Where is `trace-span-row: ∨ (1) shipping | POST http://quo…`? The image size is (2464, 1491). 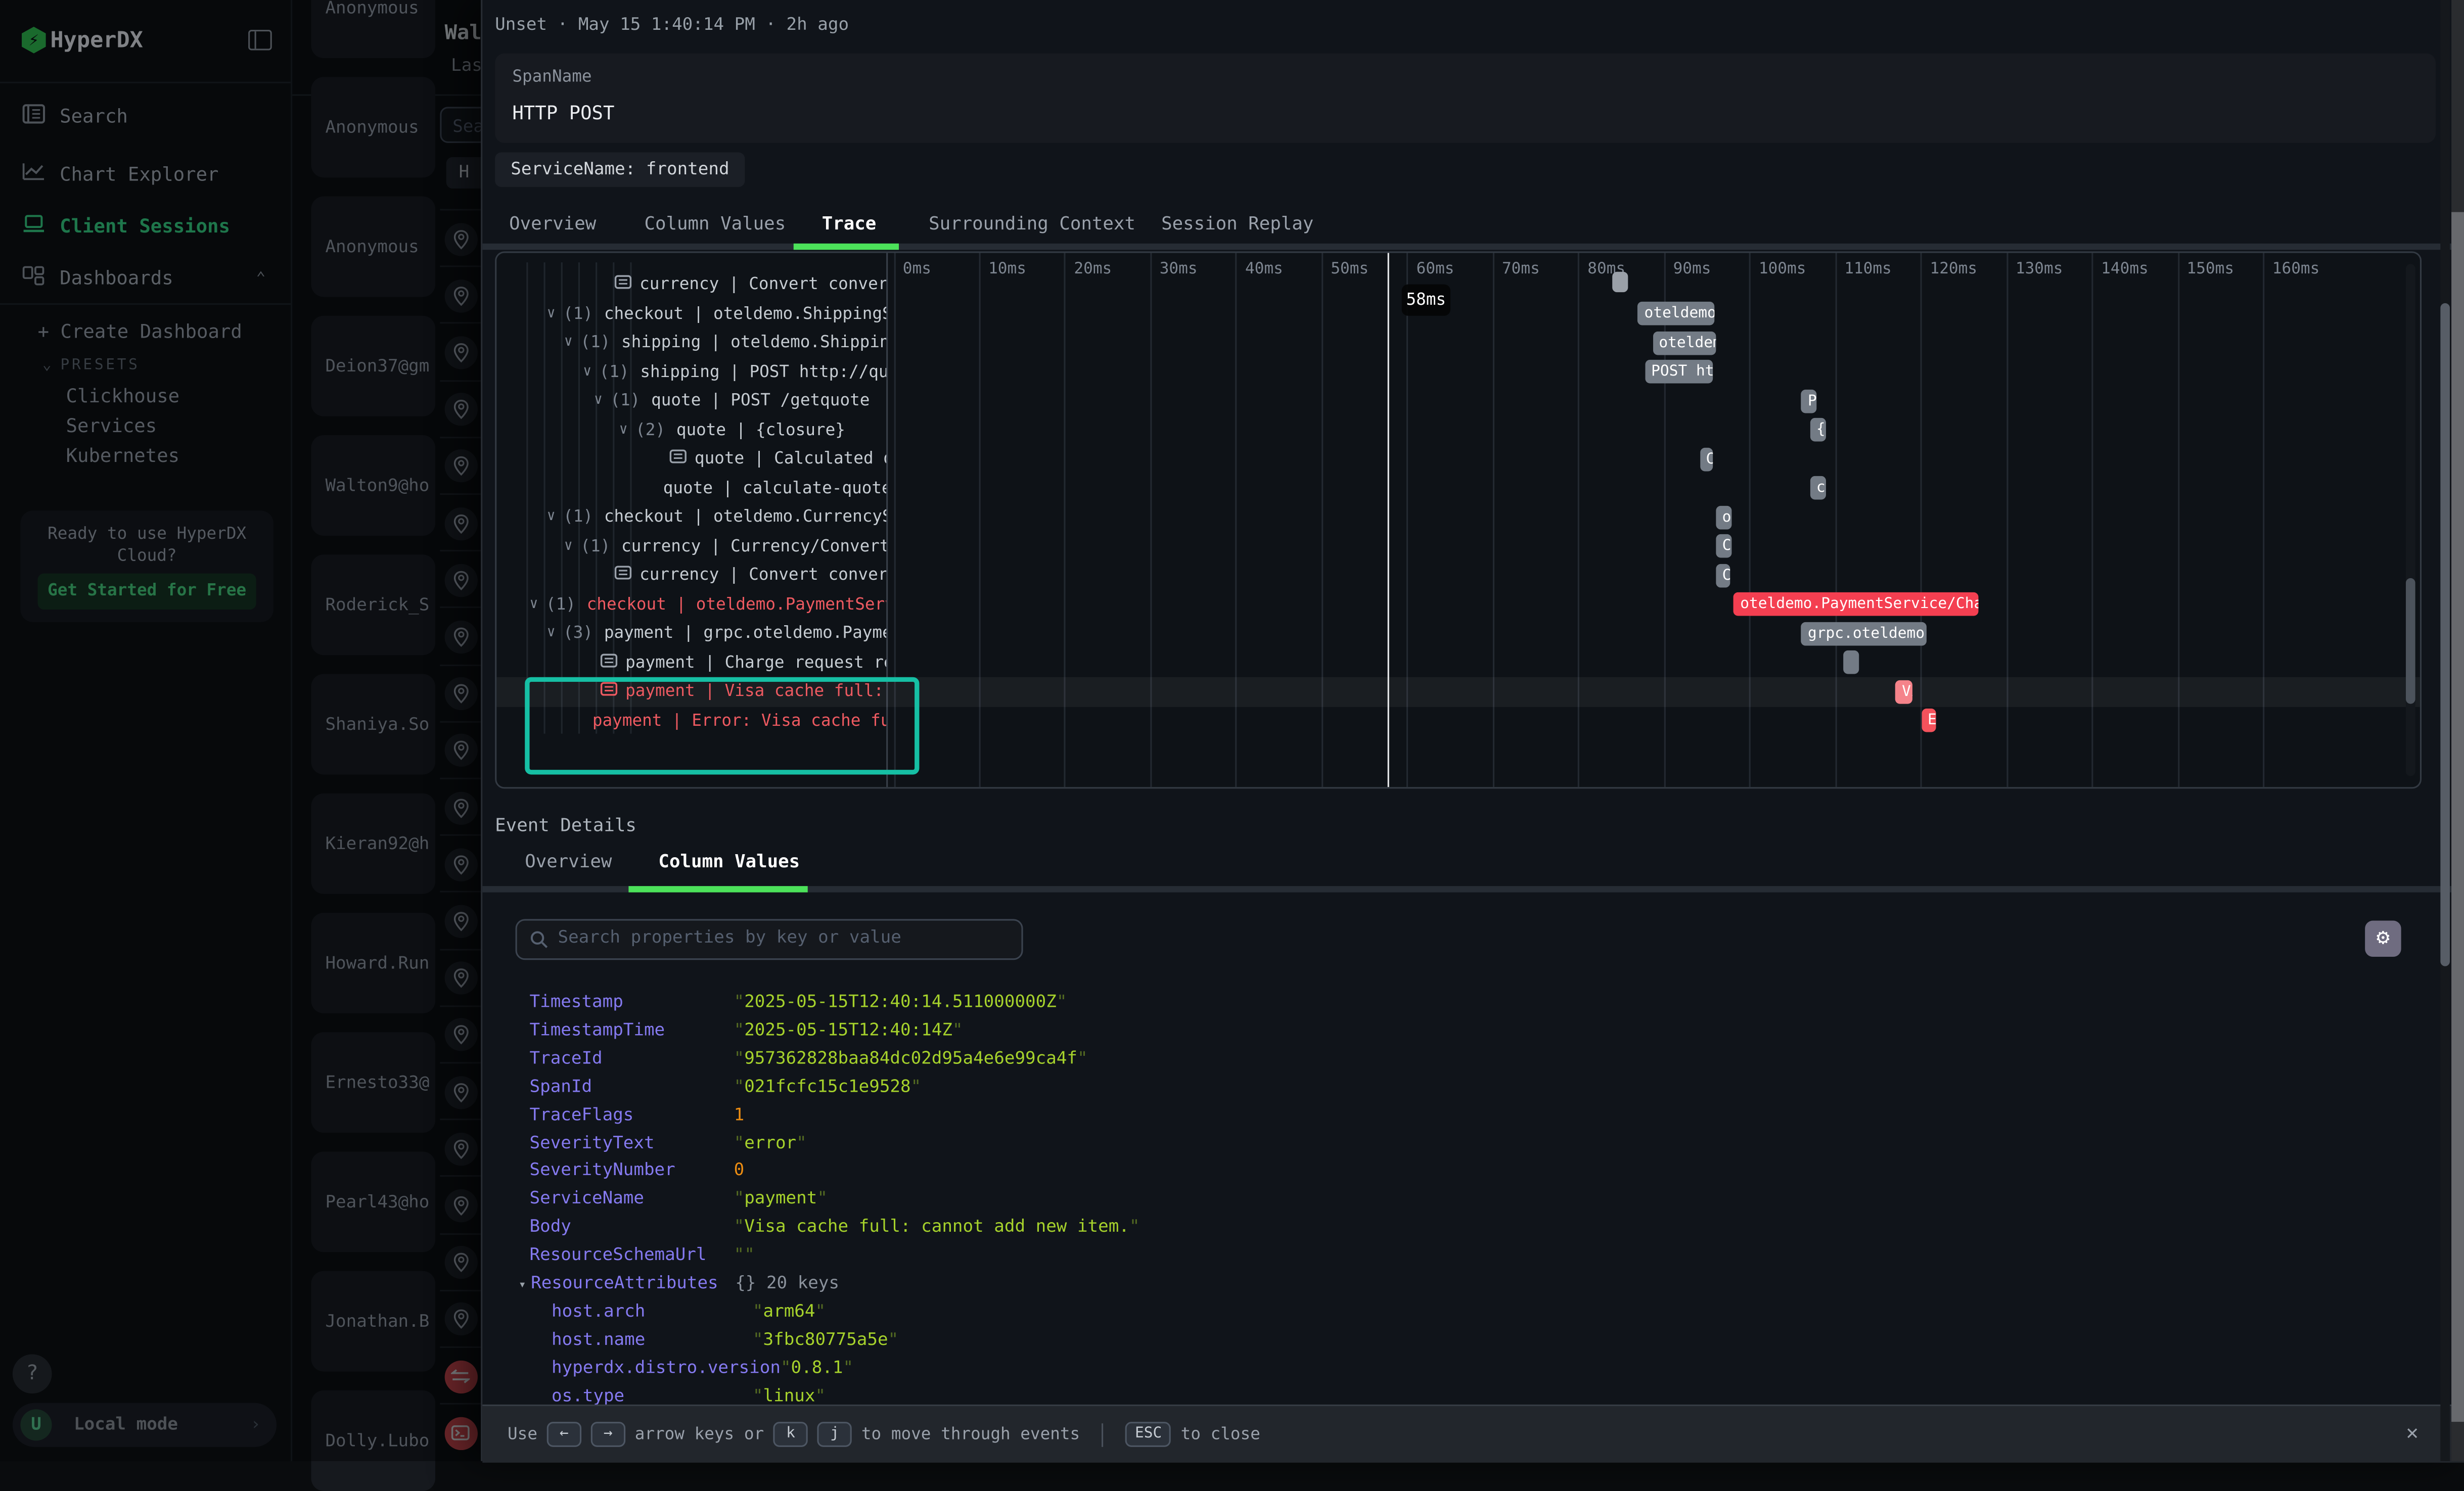
trace-span-row: ∨ (1) shipping | POST http://quo… is located at coordinates (691, 372).